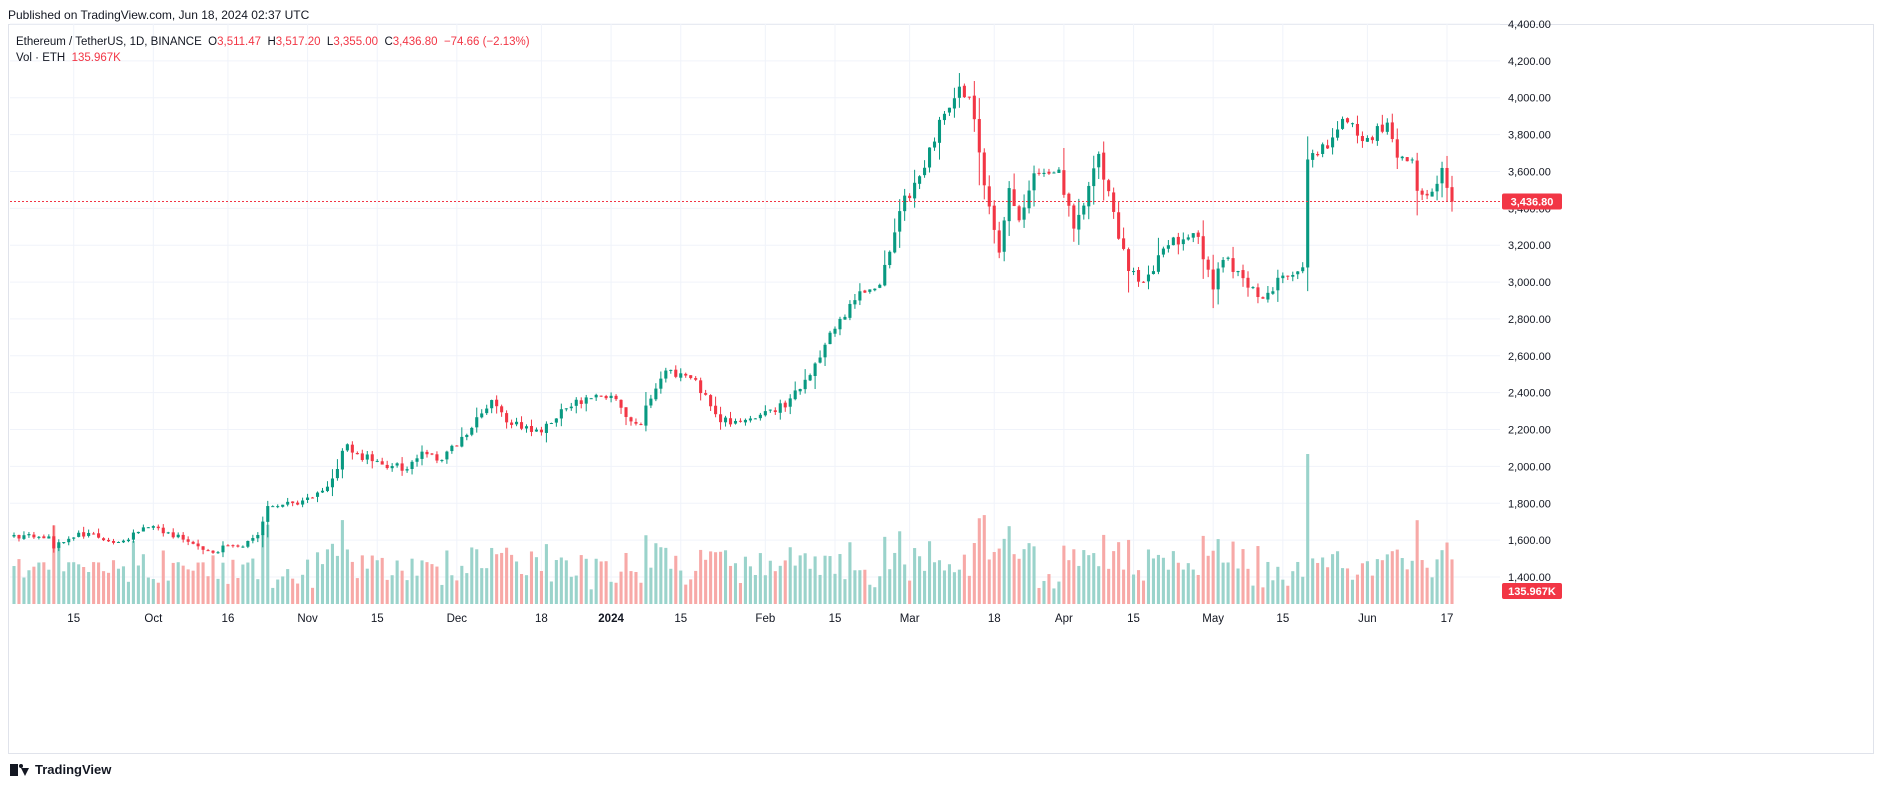  What do you see at coordinates (330, 42) in the screenshot?
I see `legend-low-label: L` at bounding box center [330, 42].